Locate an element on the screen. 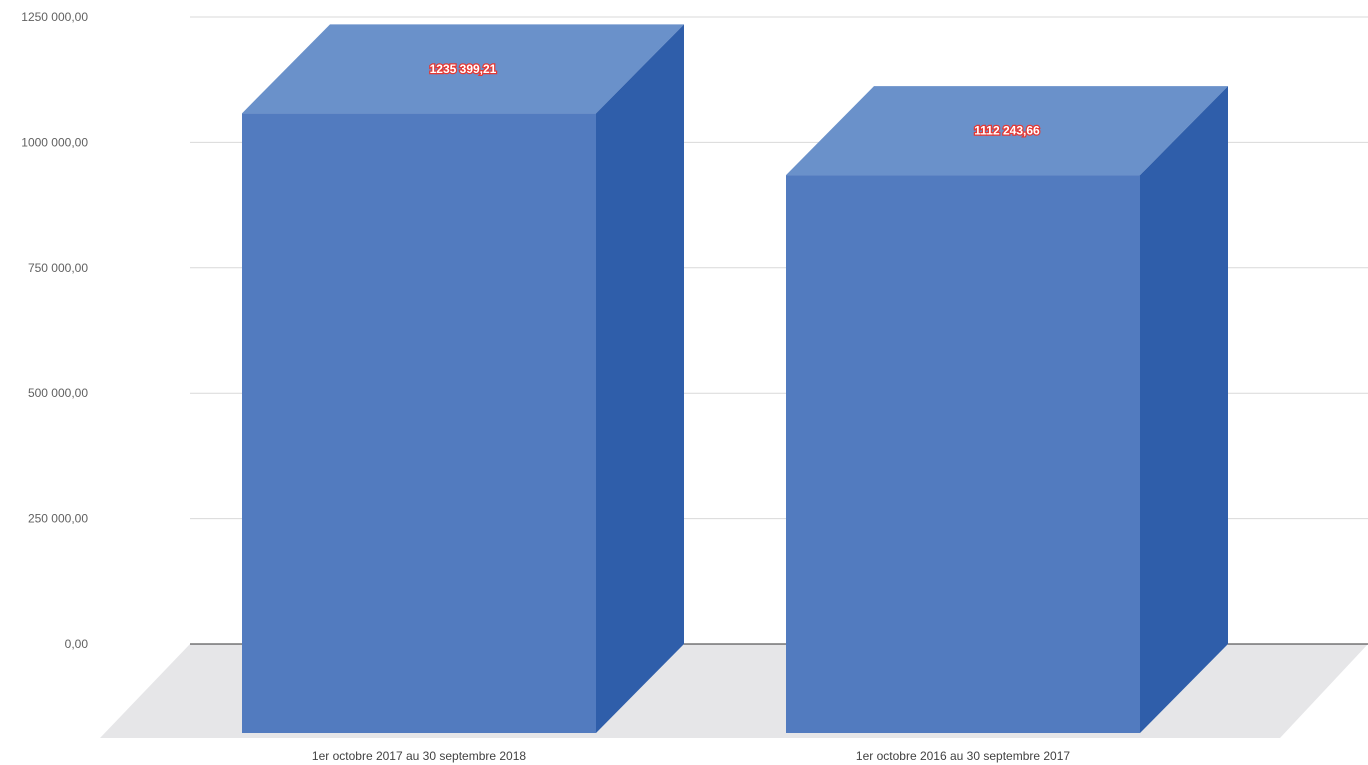  y-tick-label: 0,00 is located at coordinates (77, 644).